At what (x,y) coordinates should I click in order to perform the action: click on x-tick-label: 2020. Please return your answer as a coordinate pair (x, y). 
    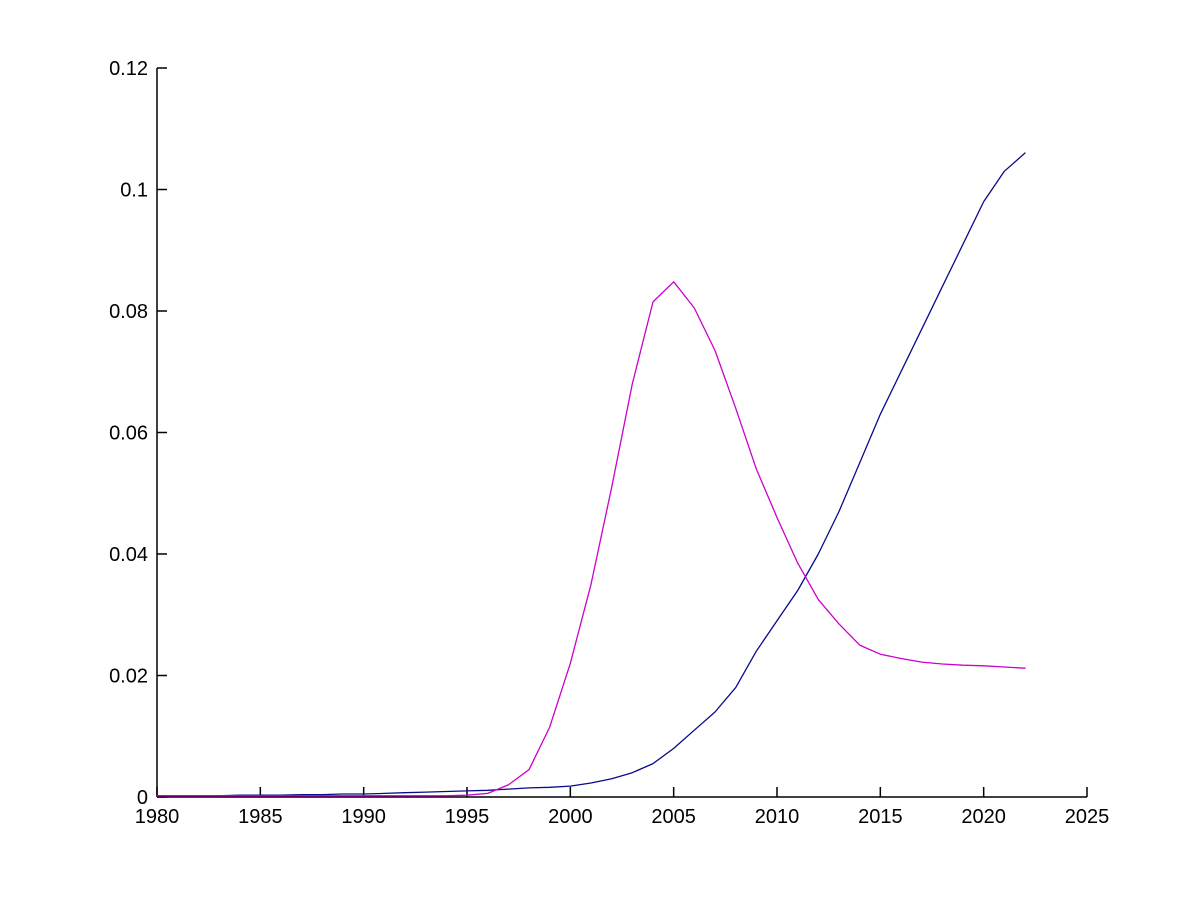
    Looking at the image, I should click on (983, 817).